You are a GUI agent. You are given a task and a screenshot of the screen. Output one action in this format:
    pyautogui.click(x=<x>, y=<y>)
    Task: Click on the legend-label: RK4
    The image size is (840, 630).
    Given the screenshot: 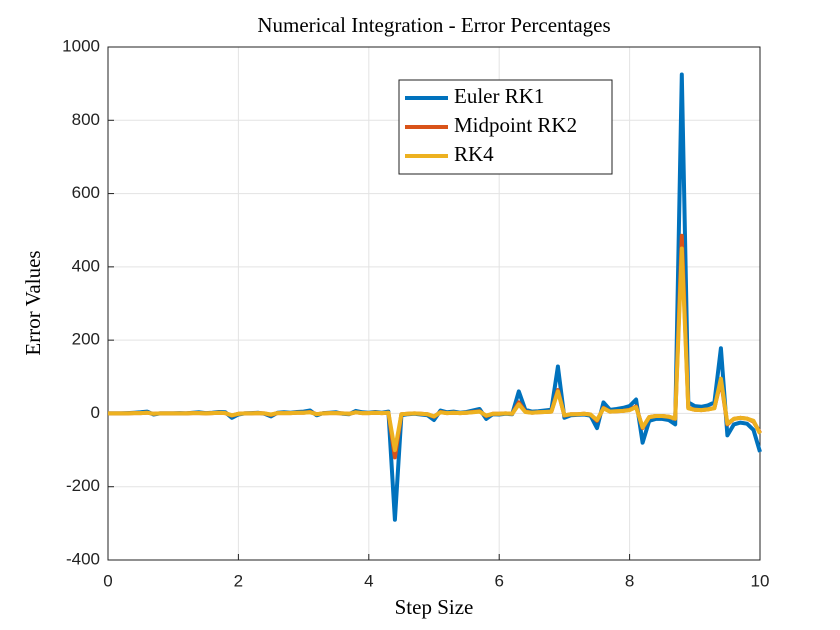 What is the action you would take?
    pyautogui.click(x=474, y=154)
    